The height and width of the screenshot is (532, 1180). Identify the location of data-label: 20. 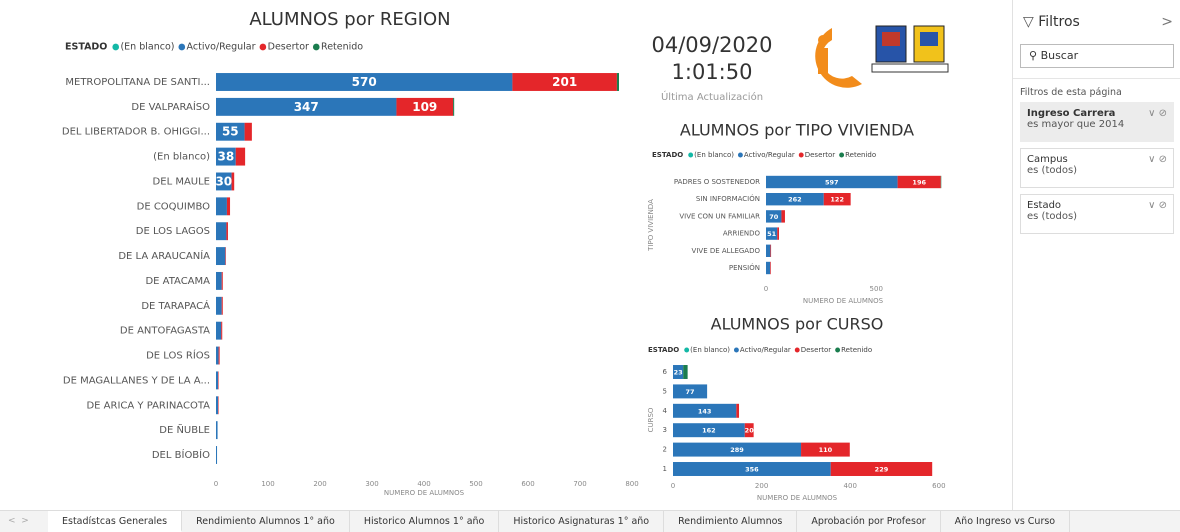
(750, 431).